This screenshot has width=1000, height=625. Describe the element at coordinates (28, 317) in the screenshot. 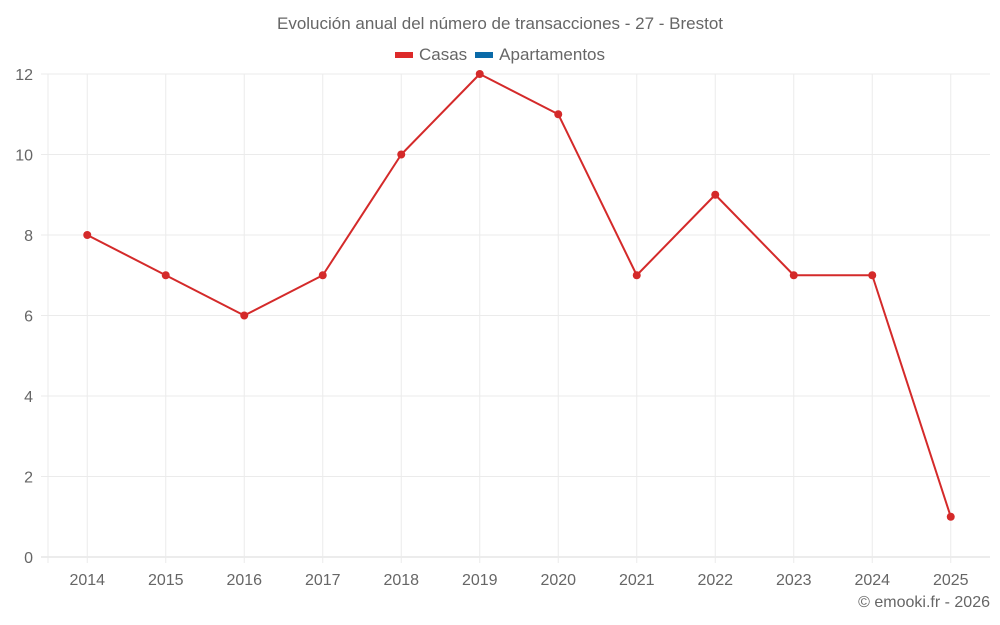

I see `y-tick-label: 6` at that location.